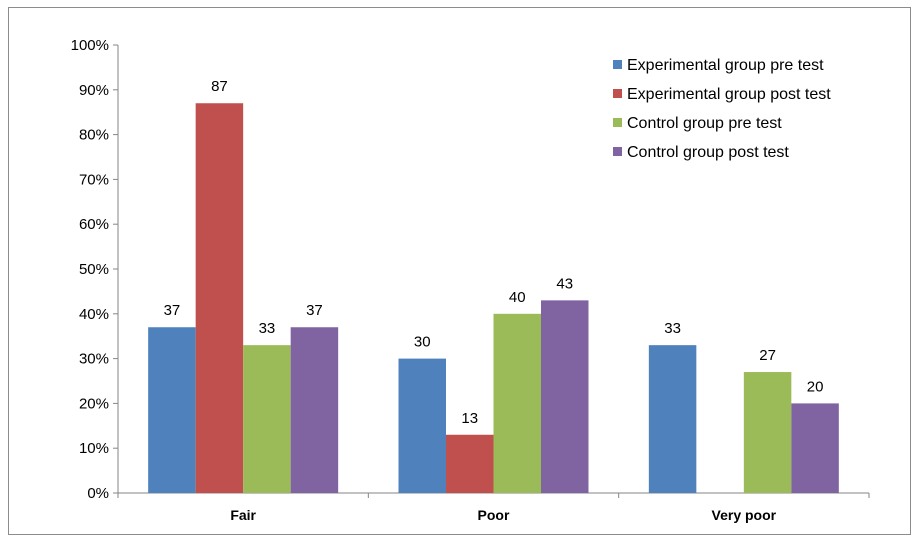  I want to click on data-label: 87, so click(219, 86).